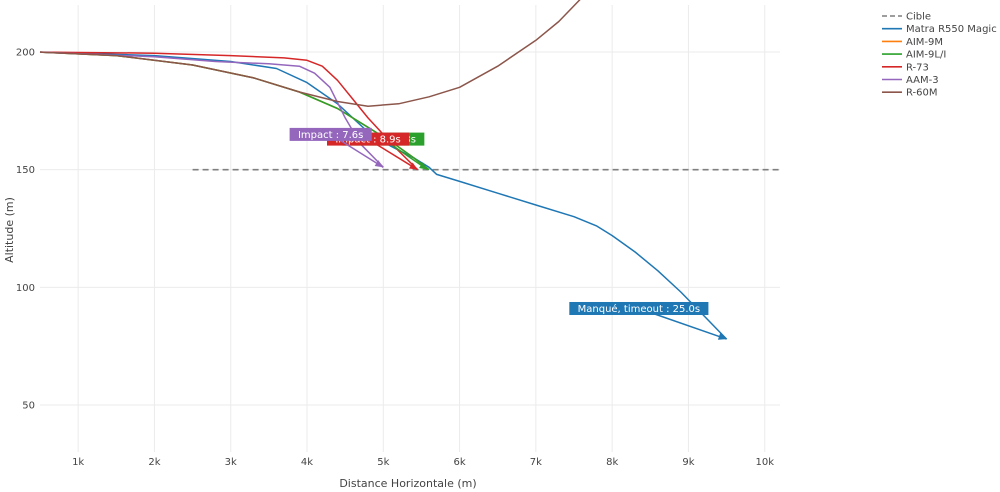 The image size is (1000, 492). Describe the element at coordinates (9, 230) in the screenshot. I see `y-axis-title: Altitude (m)` at that location.